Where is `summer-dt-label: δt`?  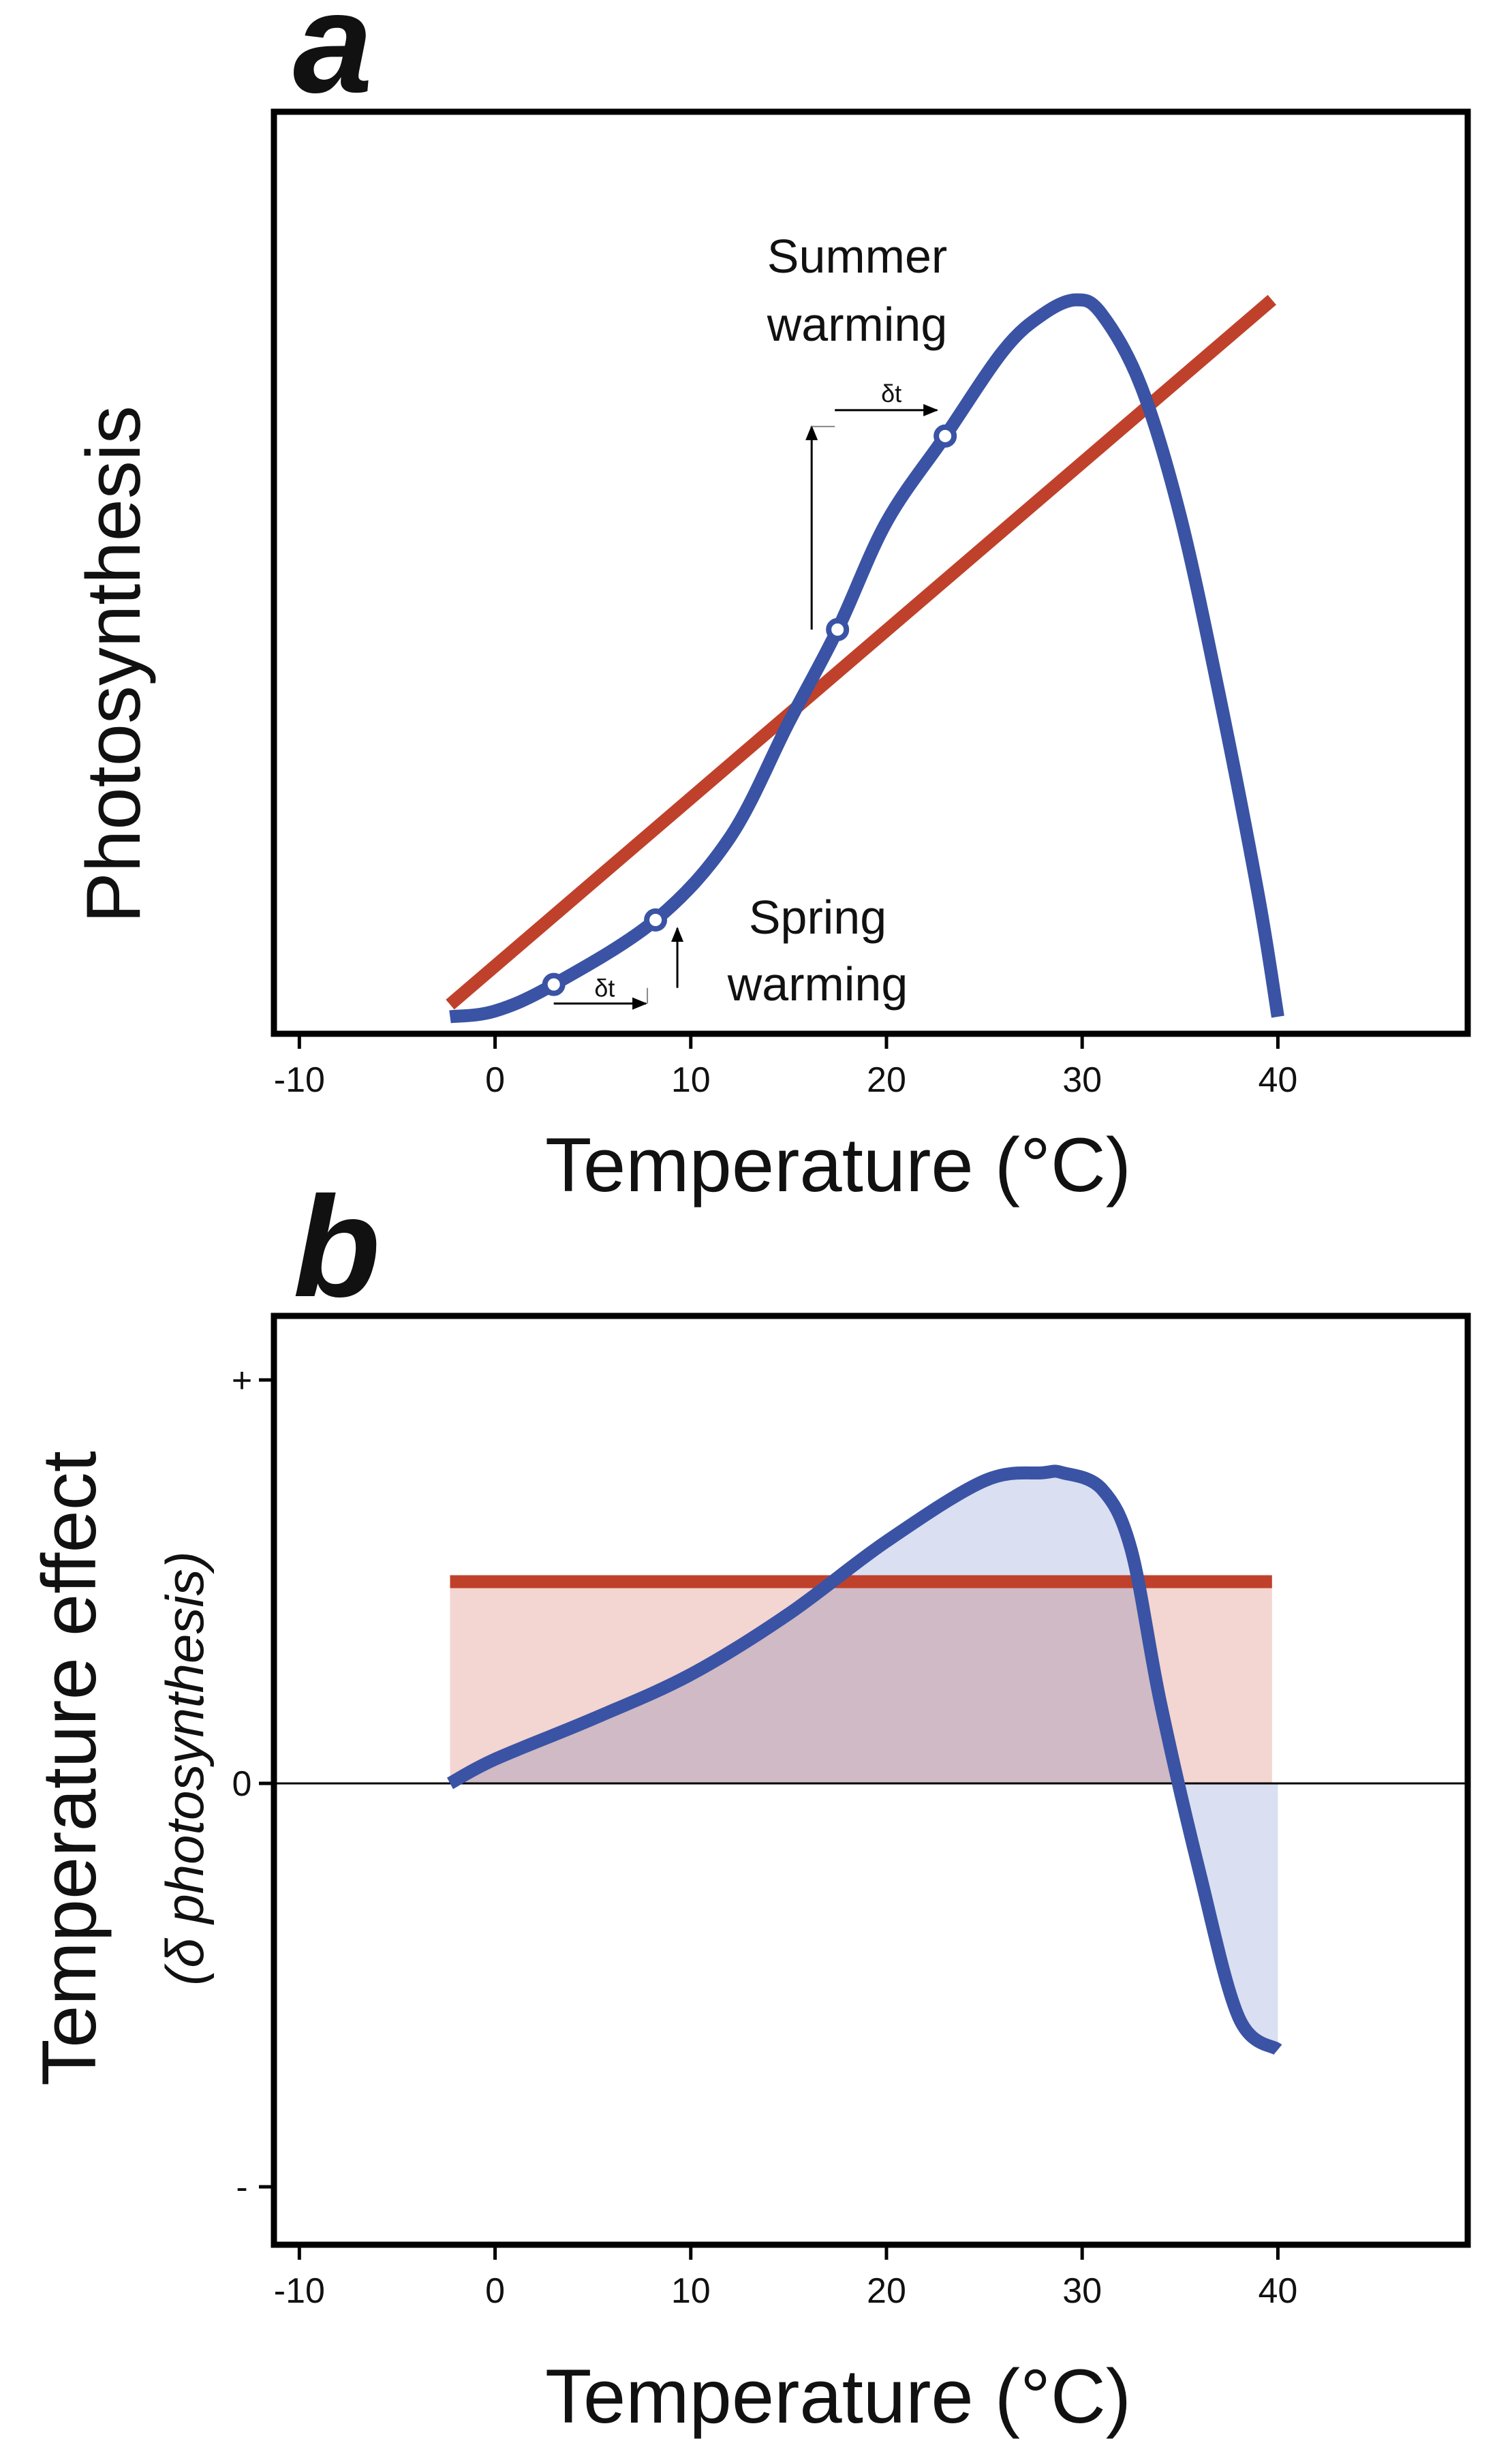 summer-dt-label: δt is located at coordinates (891, 394).